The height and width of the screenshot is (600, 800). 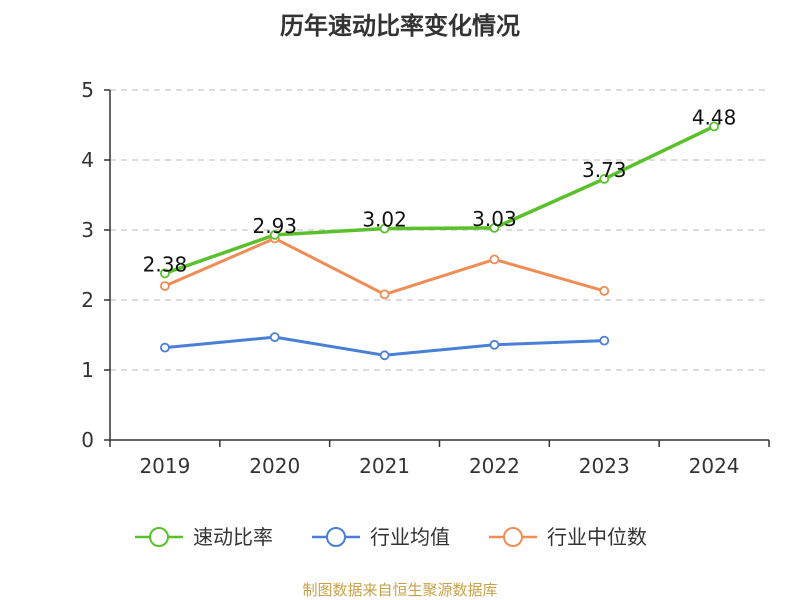 I want to click on data-label: 2.93, so click(x=274, y=226).